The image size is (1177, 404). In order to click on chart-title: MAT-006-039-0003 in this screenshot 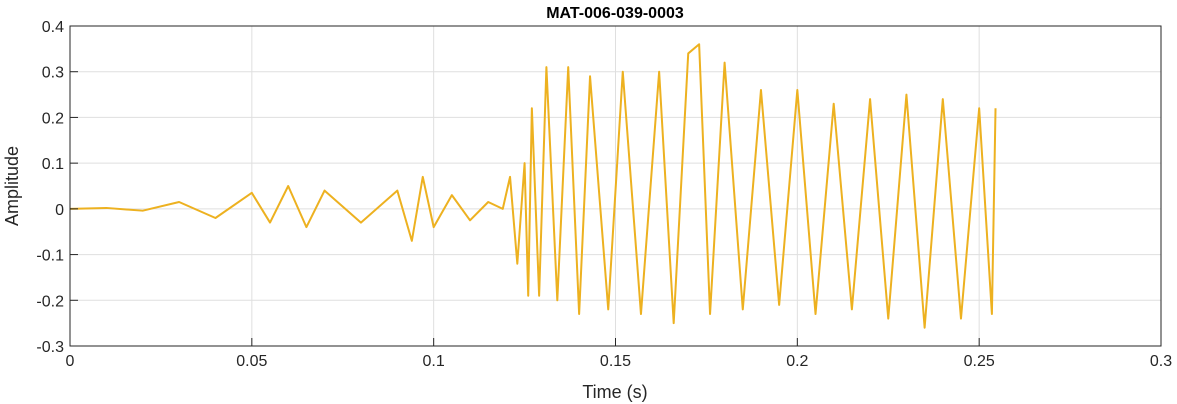, I will do `click(615, 13)`.